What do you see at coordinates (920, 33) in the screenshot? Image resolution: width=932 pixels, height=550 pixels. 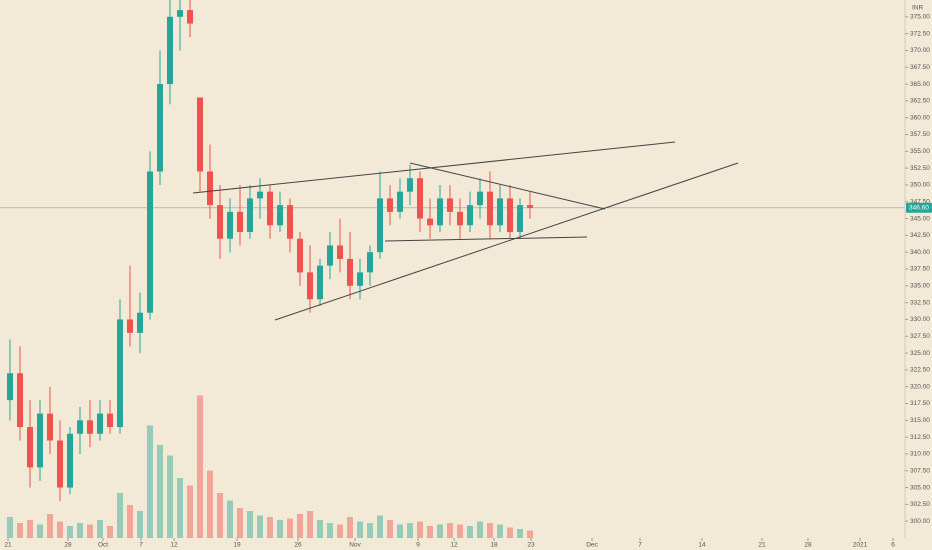 I see `y-tick-label: 372.50` at bounding box center [920, 33].